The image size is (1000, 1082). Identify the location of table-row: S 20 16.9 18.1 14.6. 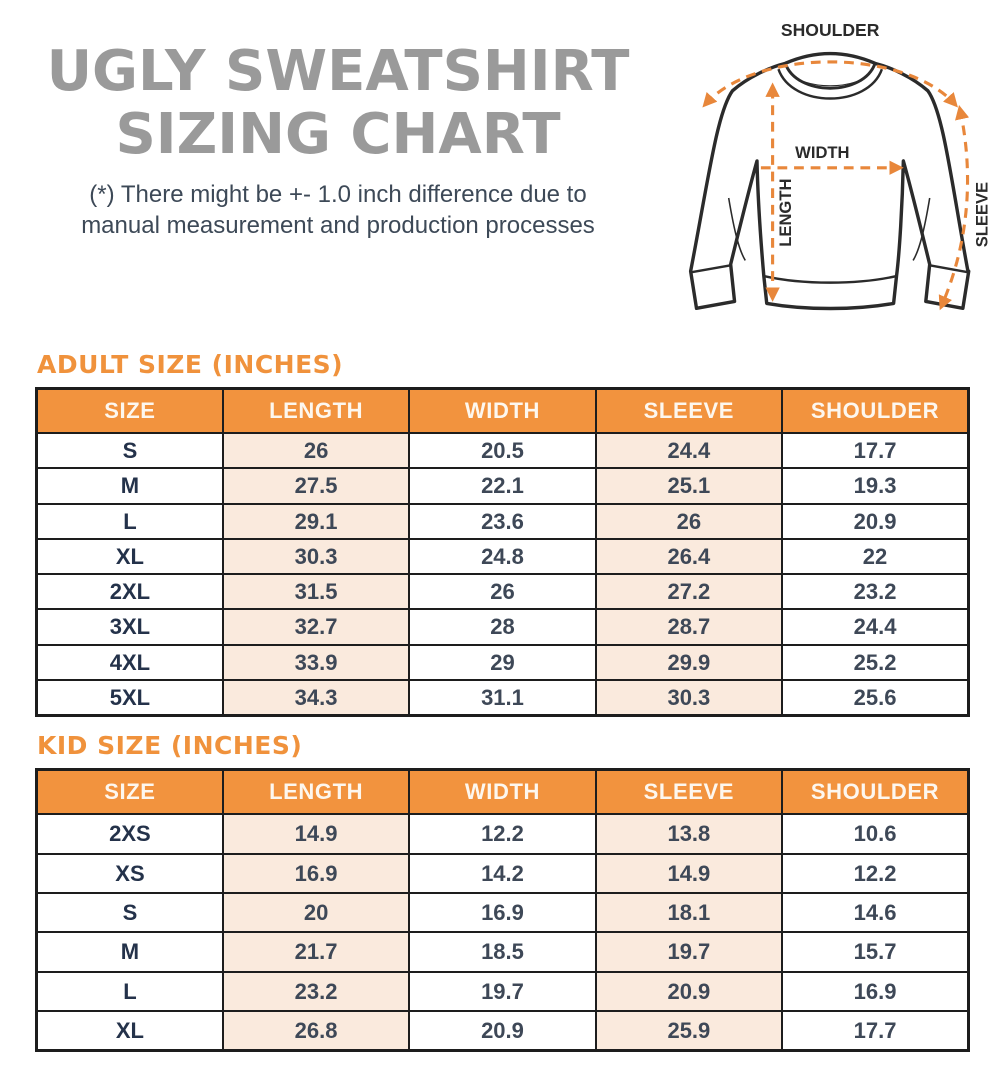
(502, 912).